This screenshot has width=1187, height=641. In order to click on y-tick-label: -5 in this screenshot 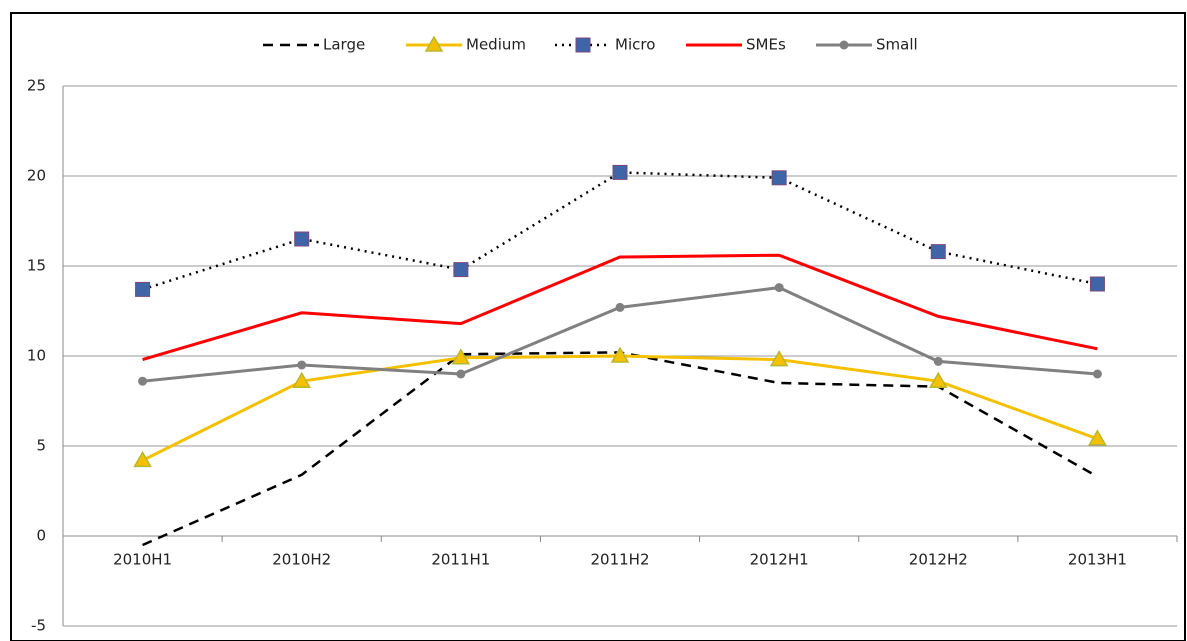, I will do `click(38, 626)`.